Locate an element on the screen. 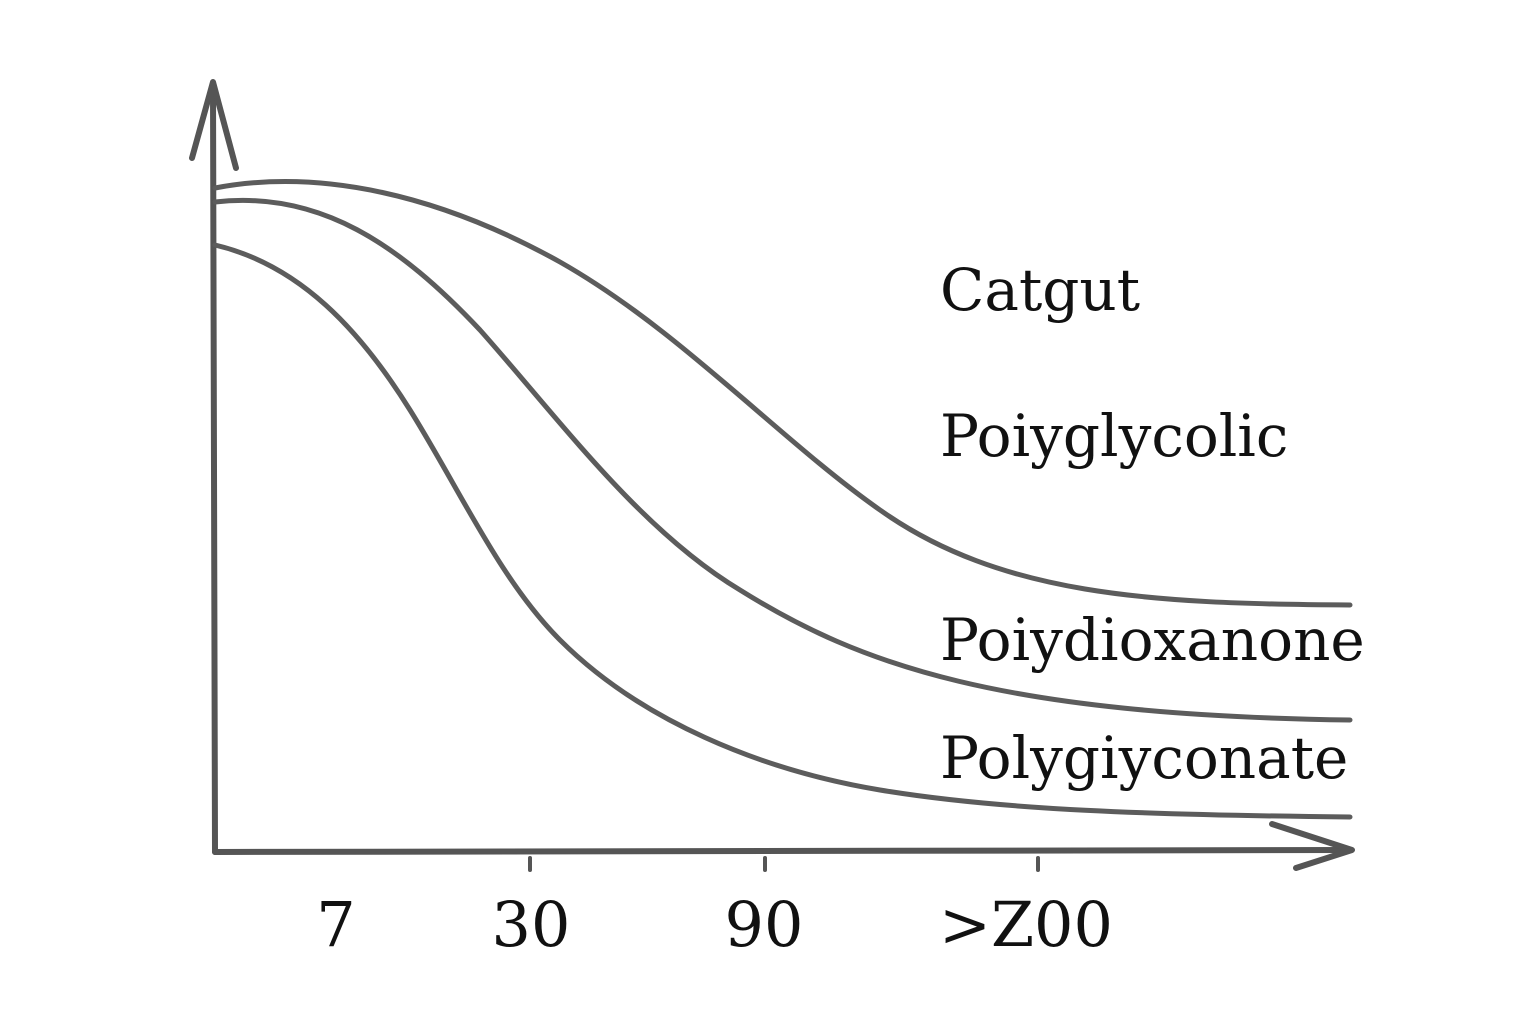 The image size is (1536, 1024). x-tick-label: 7 is located at coordinates (335, 924).